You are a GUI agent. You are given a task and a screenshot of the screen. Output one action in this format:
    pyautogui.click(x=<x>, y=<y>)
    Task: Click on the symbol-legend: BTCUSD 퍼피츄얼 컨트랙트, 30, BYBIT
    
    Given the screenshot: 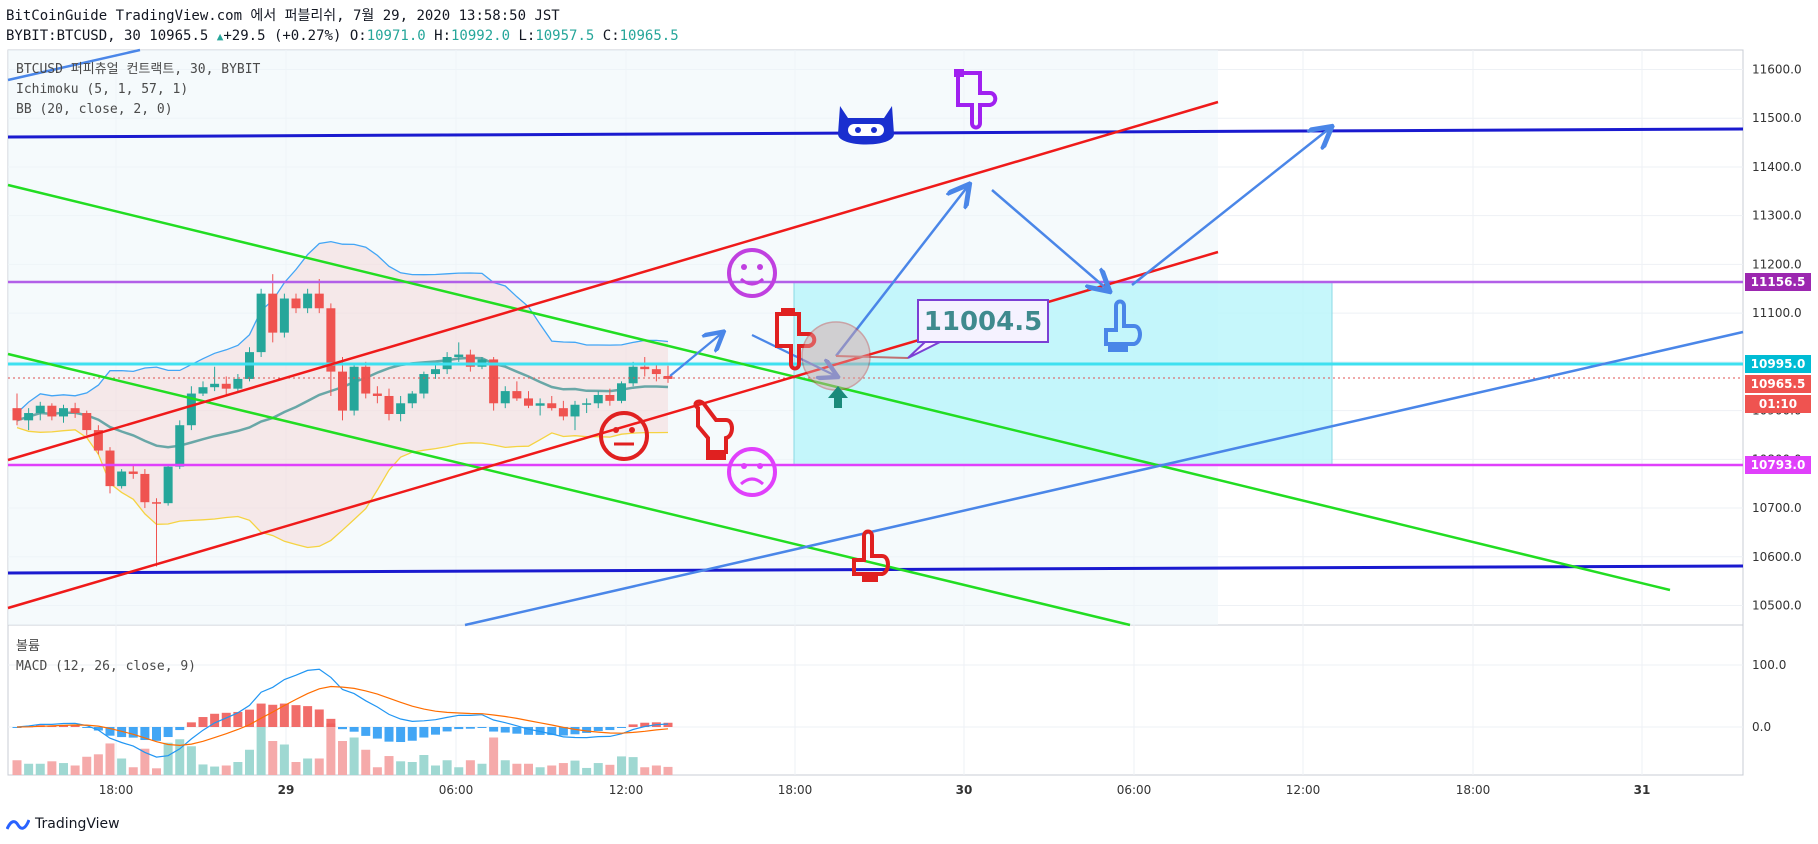 What is the action you would take?
    pyautogui.click(x=138, y=69)
    